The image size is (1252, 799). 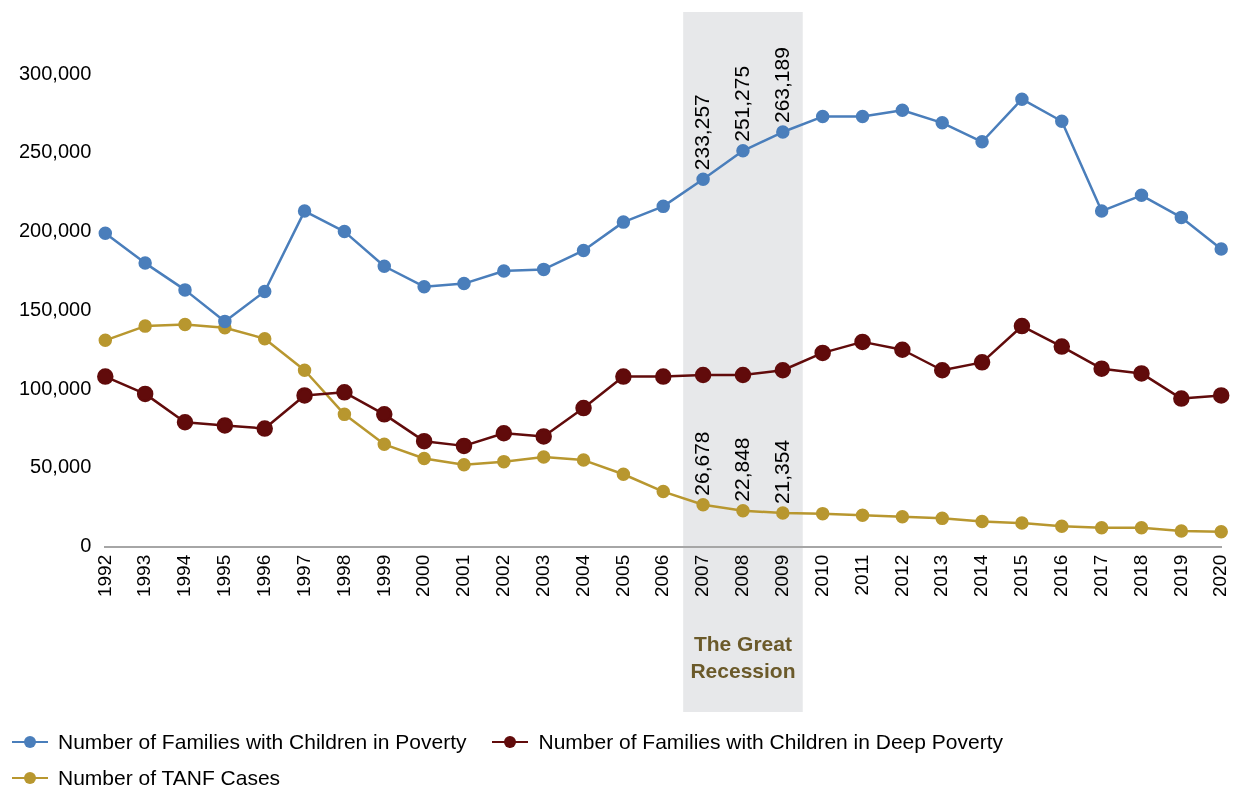 I want to click on data-label: 22,848, so click(x=741, y=469).